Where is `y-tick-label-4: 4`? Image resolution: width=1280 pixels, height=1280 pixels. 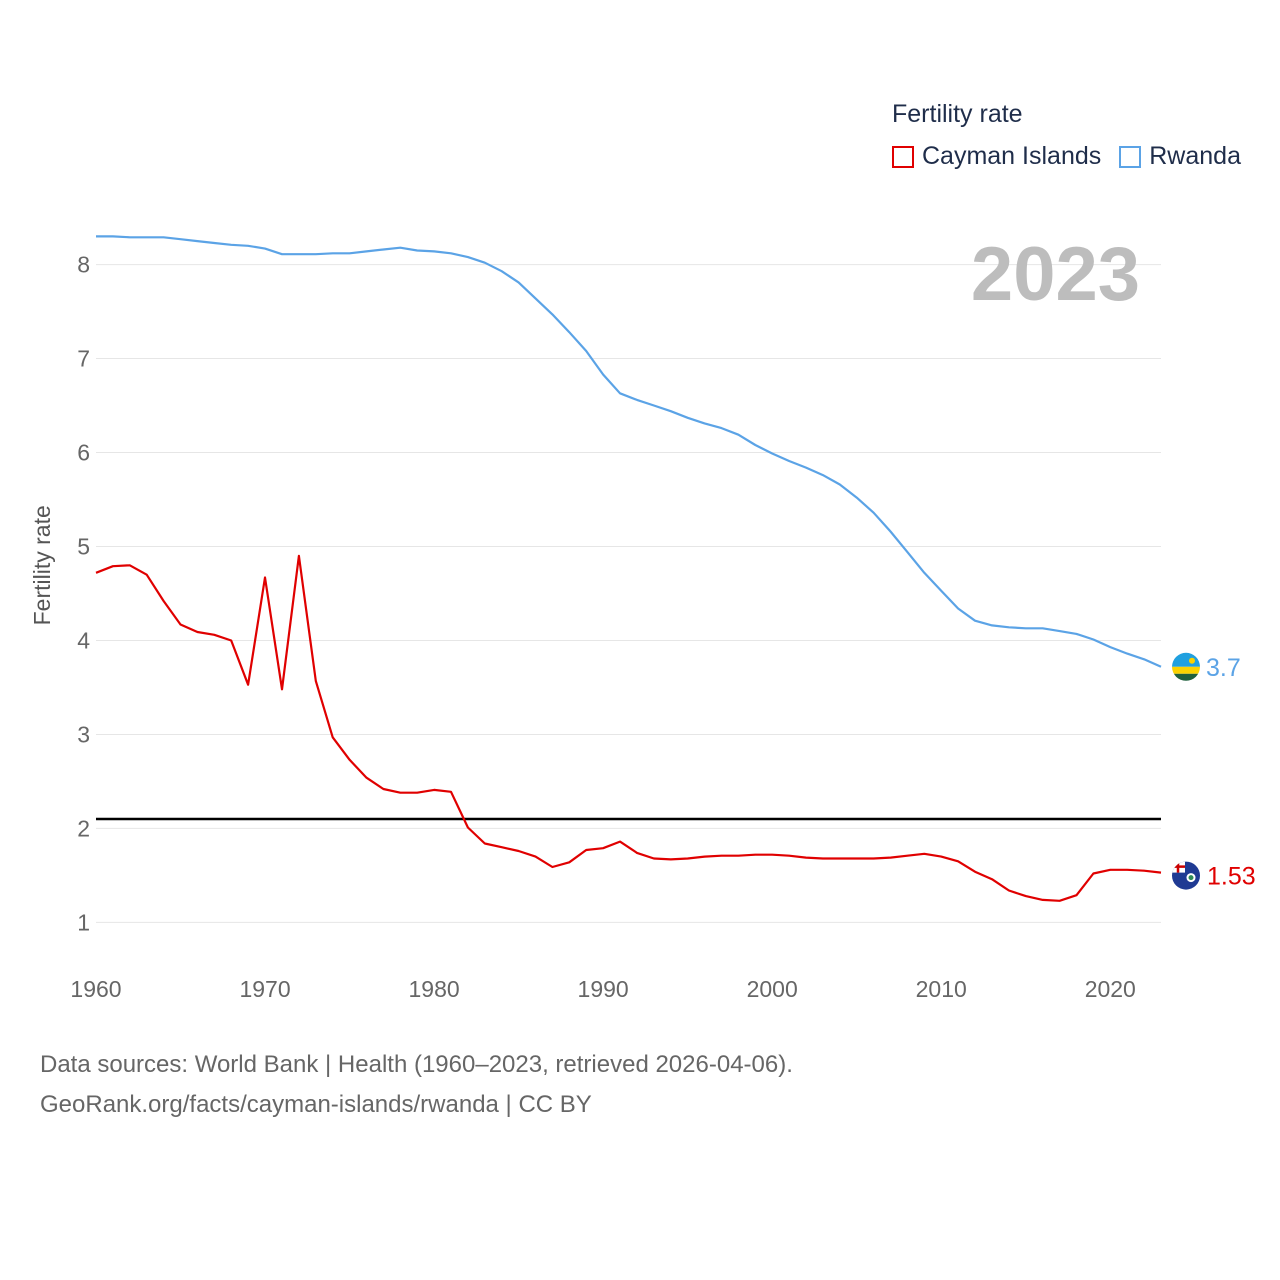
y-tick-label-4: 4 is located at coordinates (83, 640).